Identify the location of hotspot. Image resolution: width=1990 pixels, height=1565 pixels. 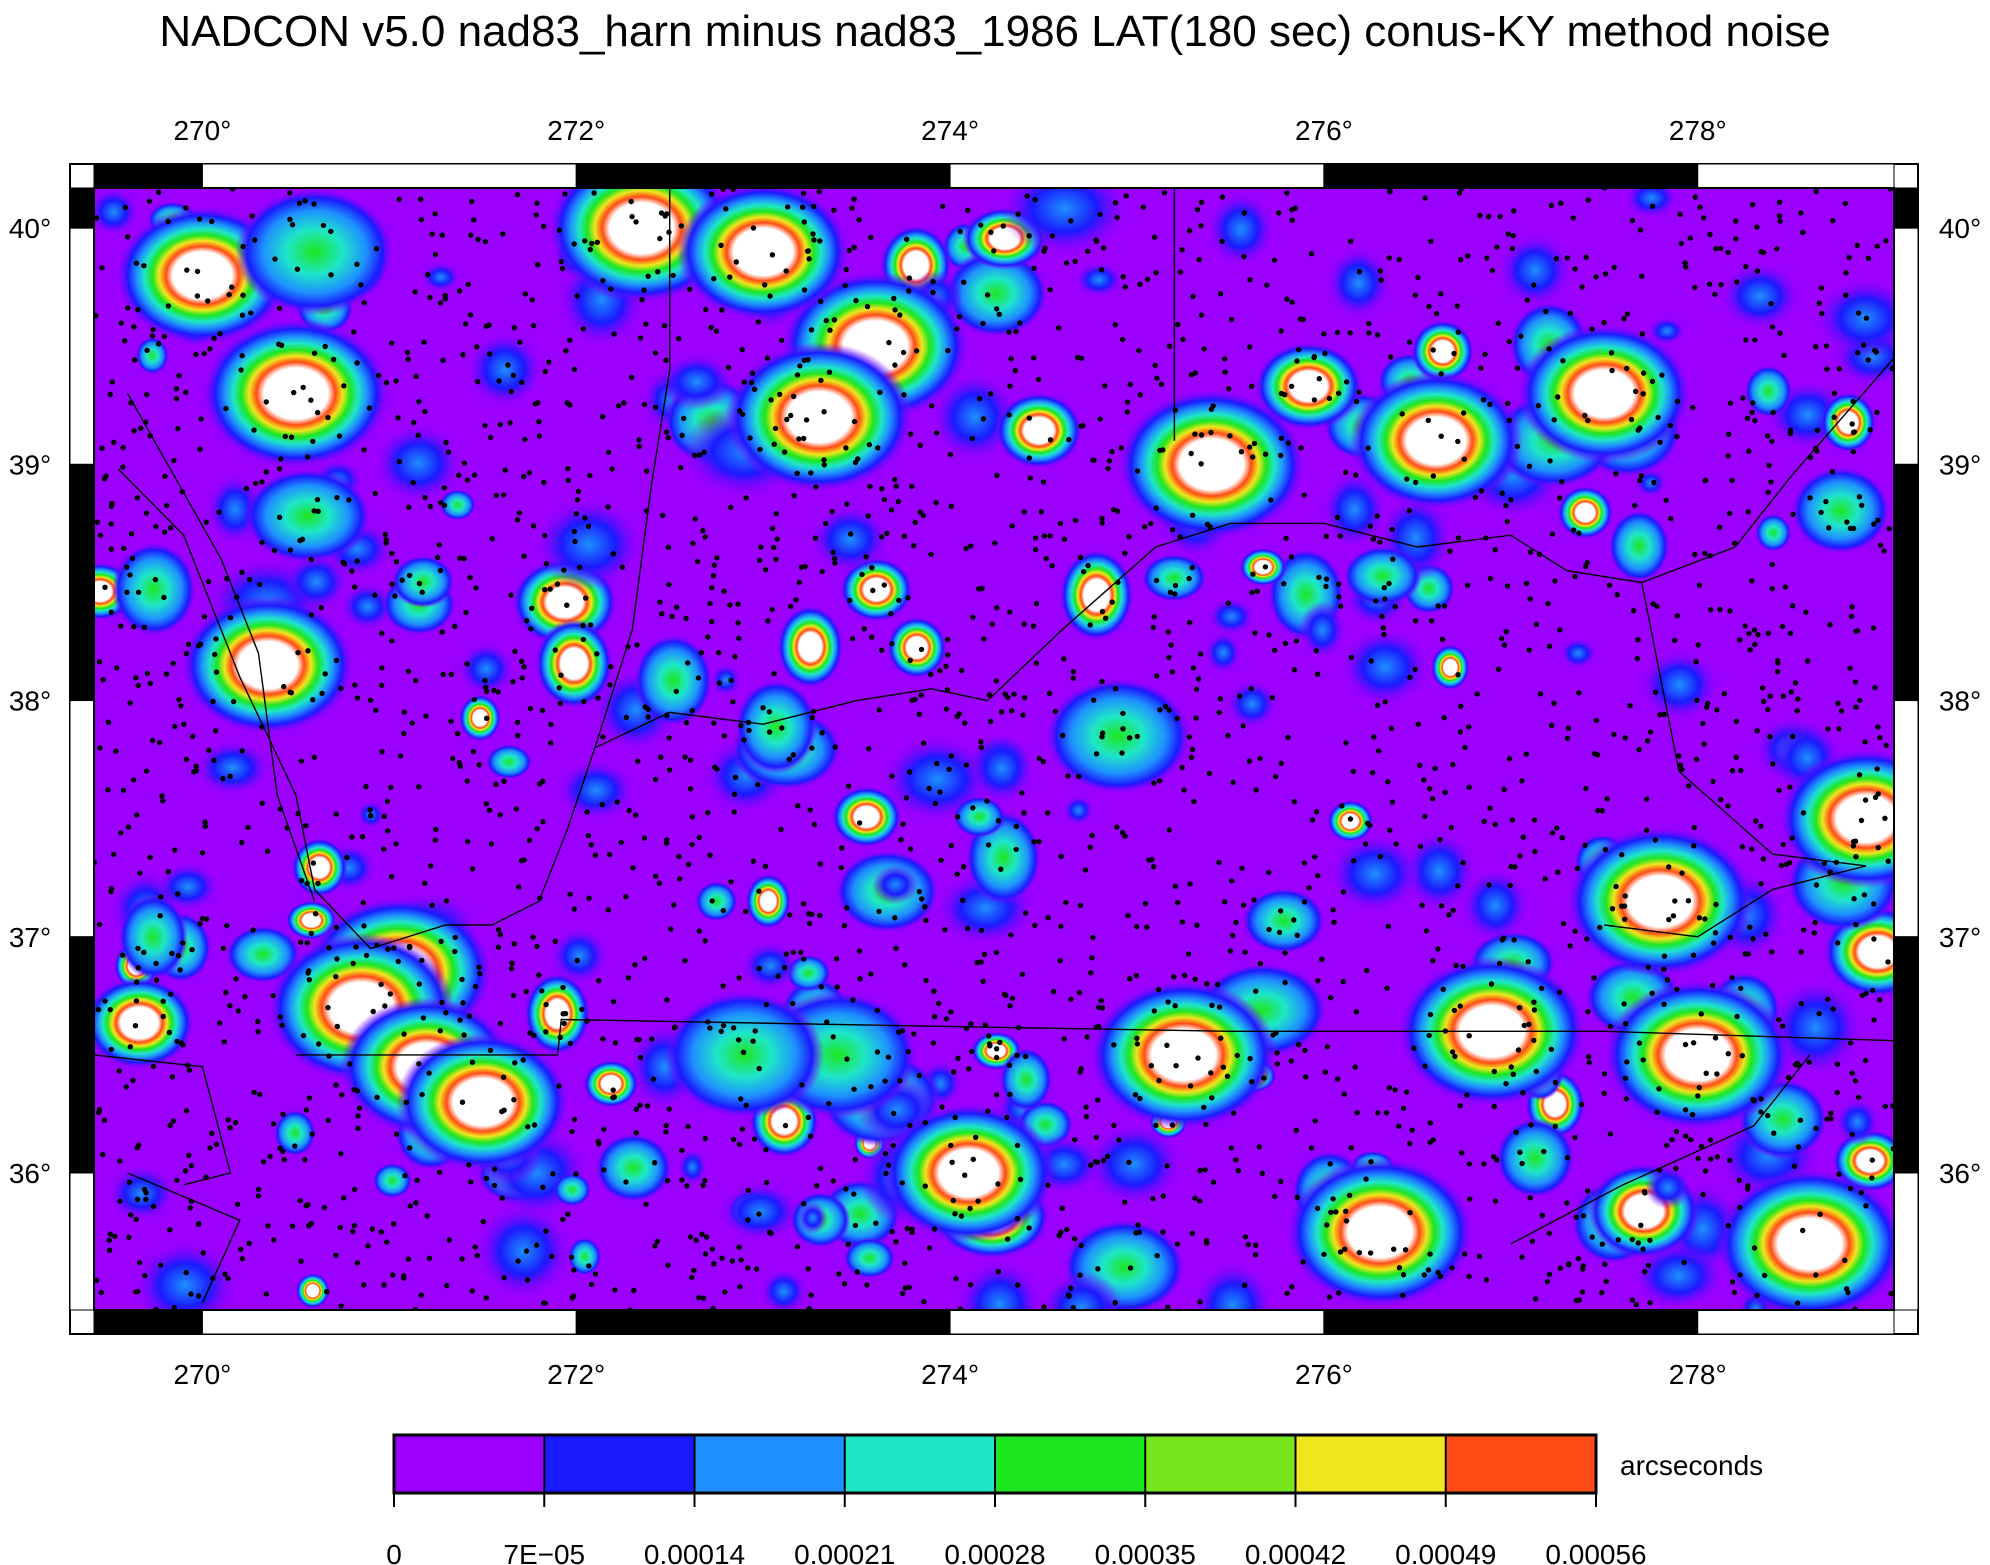
(1212, 464).